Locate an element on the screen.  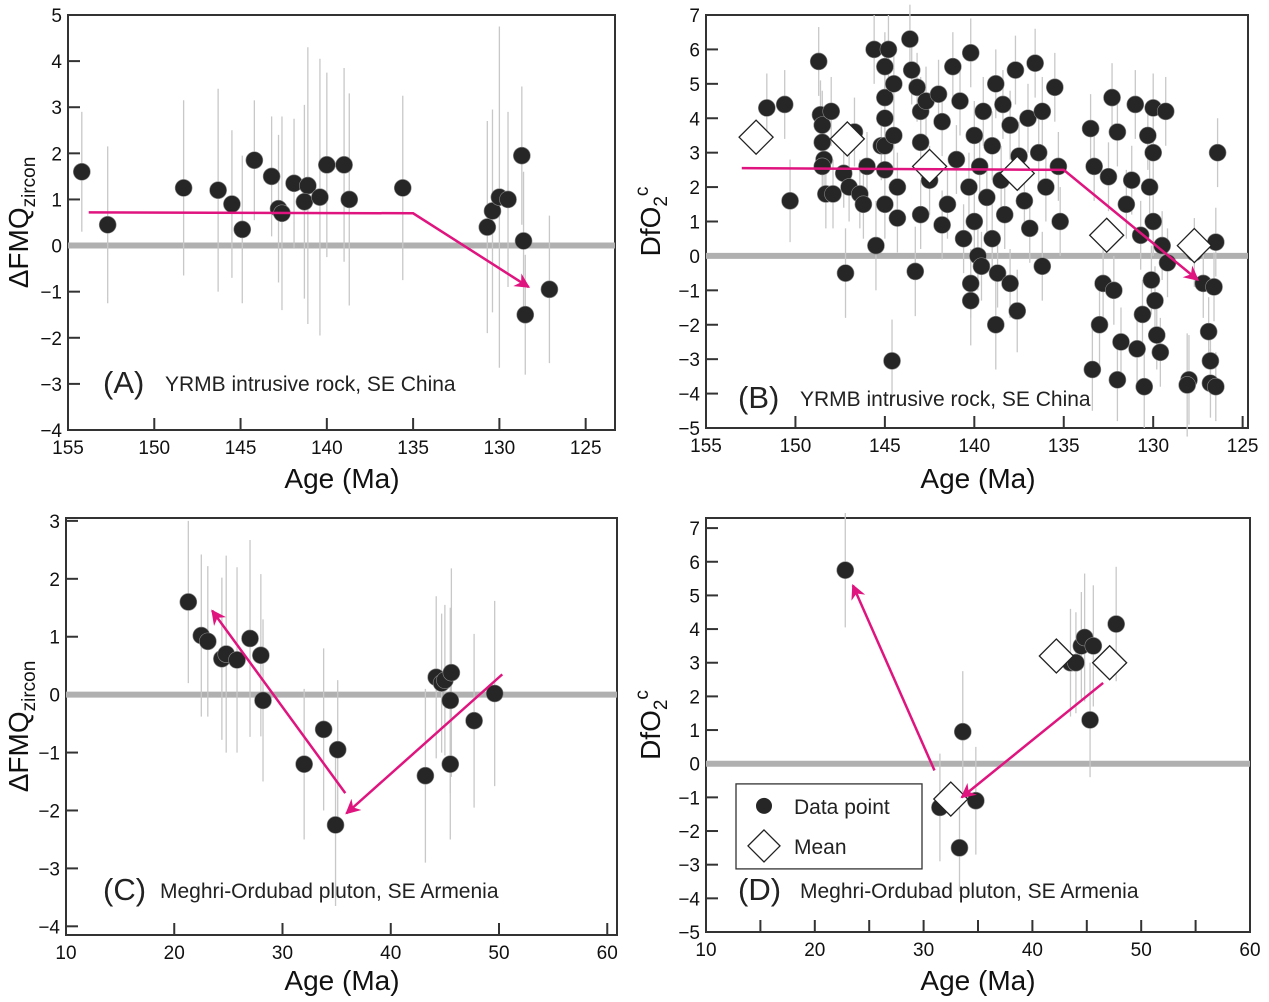
y-tick-label: 1 is located at coordinates (694, 731).